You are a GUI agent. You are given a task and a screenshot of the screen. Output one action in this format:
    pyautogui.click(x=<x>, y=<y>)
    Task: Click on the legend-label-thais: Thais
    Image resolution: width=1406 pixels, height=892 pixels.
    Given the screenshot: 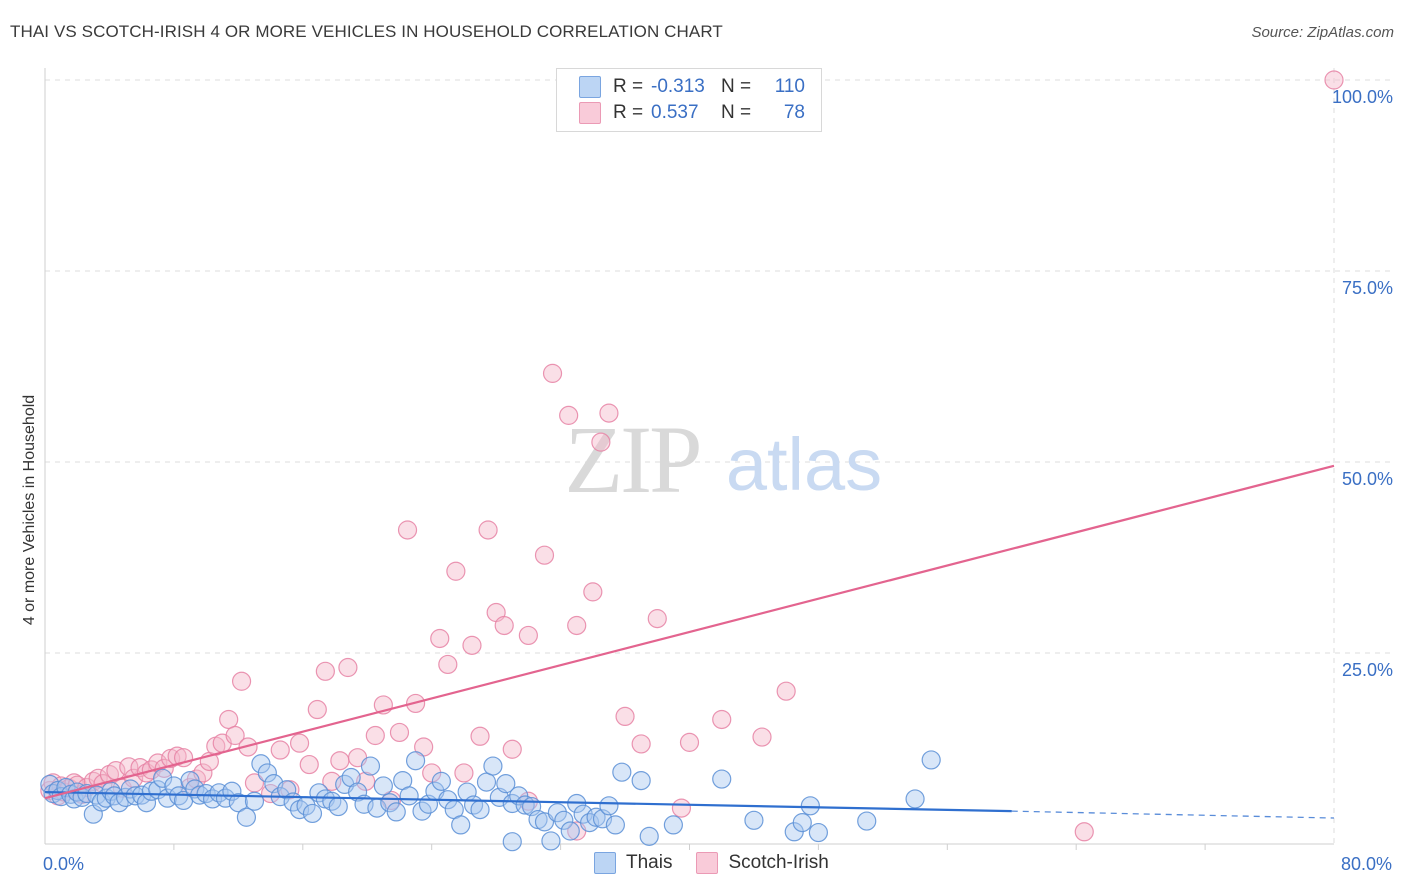 What is the action you would take?
    pyautogui.click(x=649, y=862)
    